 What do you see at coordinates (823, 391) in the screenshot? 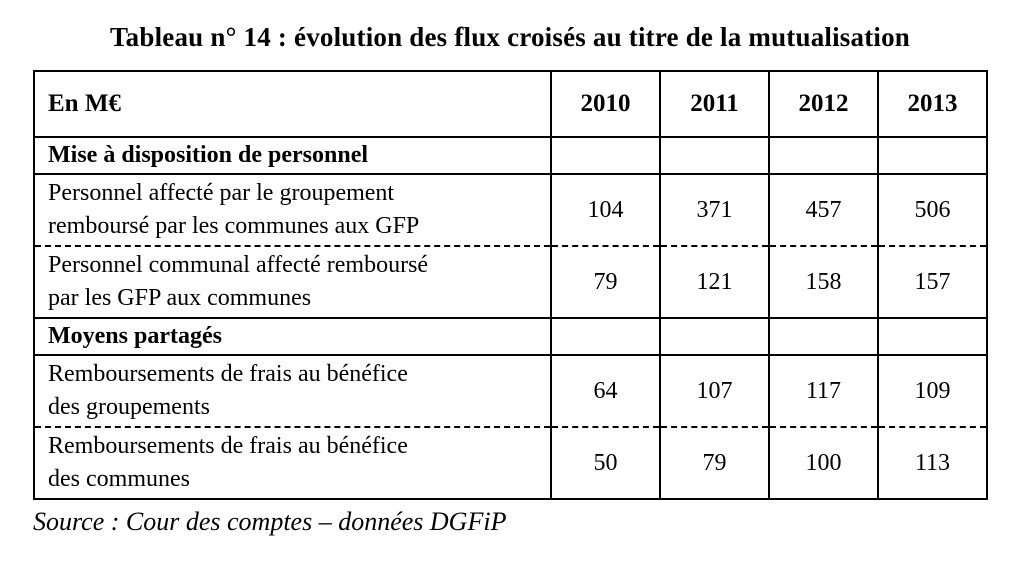
I see `value-cell: 117` at bounding box center [823, 391].